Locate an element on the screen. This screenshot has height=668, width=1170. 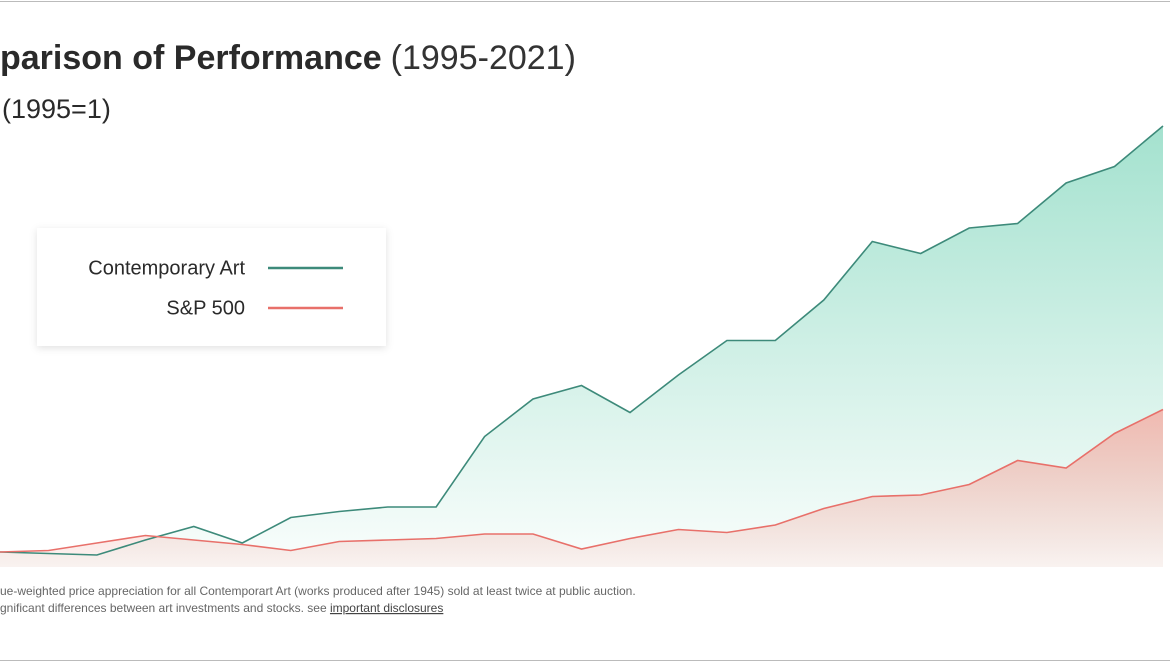
subtitle: (1995=1) is located at coordinates (56, 109).